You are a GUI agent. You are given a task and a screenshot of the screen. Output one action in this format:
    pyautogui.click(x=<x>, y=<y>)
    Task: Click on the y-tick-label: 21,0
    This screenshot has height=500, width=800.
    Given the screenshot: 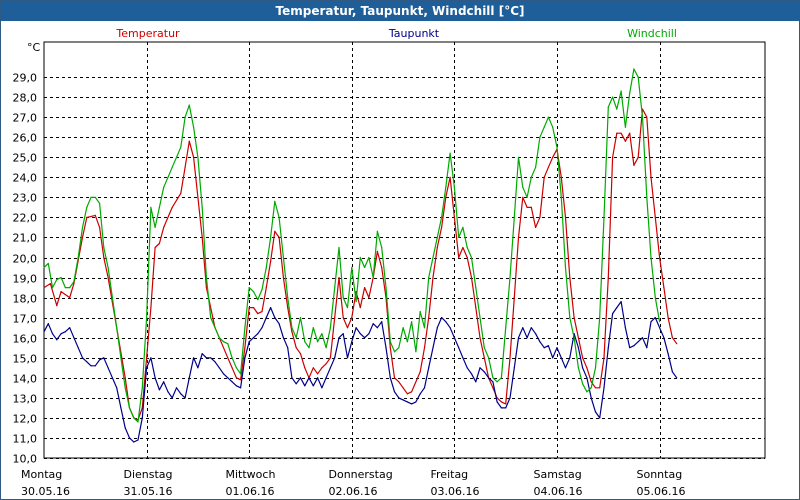 What is the action you would take?
    pyautogui.click(x=25, y=238)
    